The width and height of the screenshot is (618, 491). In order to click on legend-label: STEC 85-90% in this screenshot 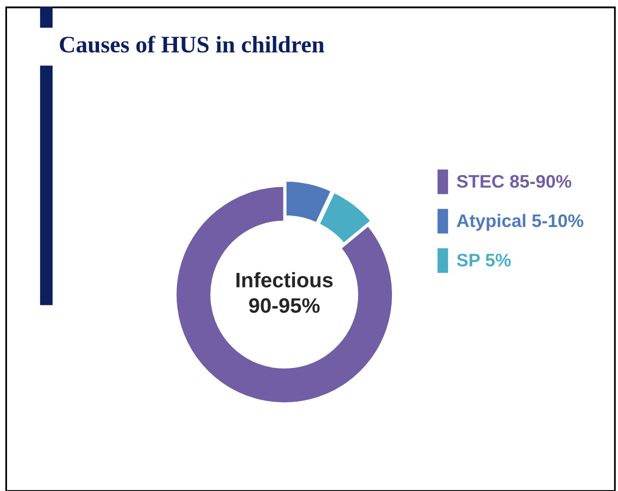, I will do `click(514, 181)`.